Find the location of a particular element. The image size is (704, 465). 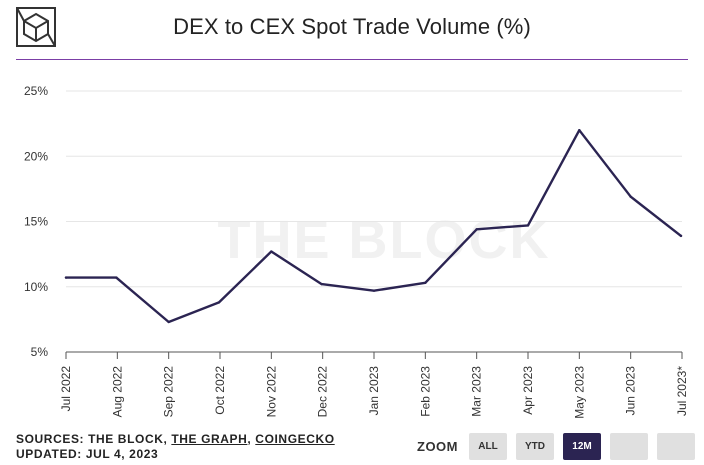

x-tick-label: Mar 2023 is located at coordinates (477, 391).